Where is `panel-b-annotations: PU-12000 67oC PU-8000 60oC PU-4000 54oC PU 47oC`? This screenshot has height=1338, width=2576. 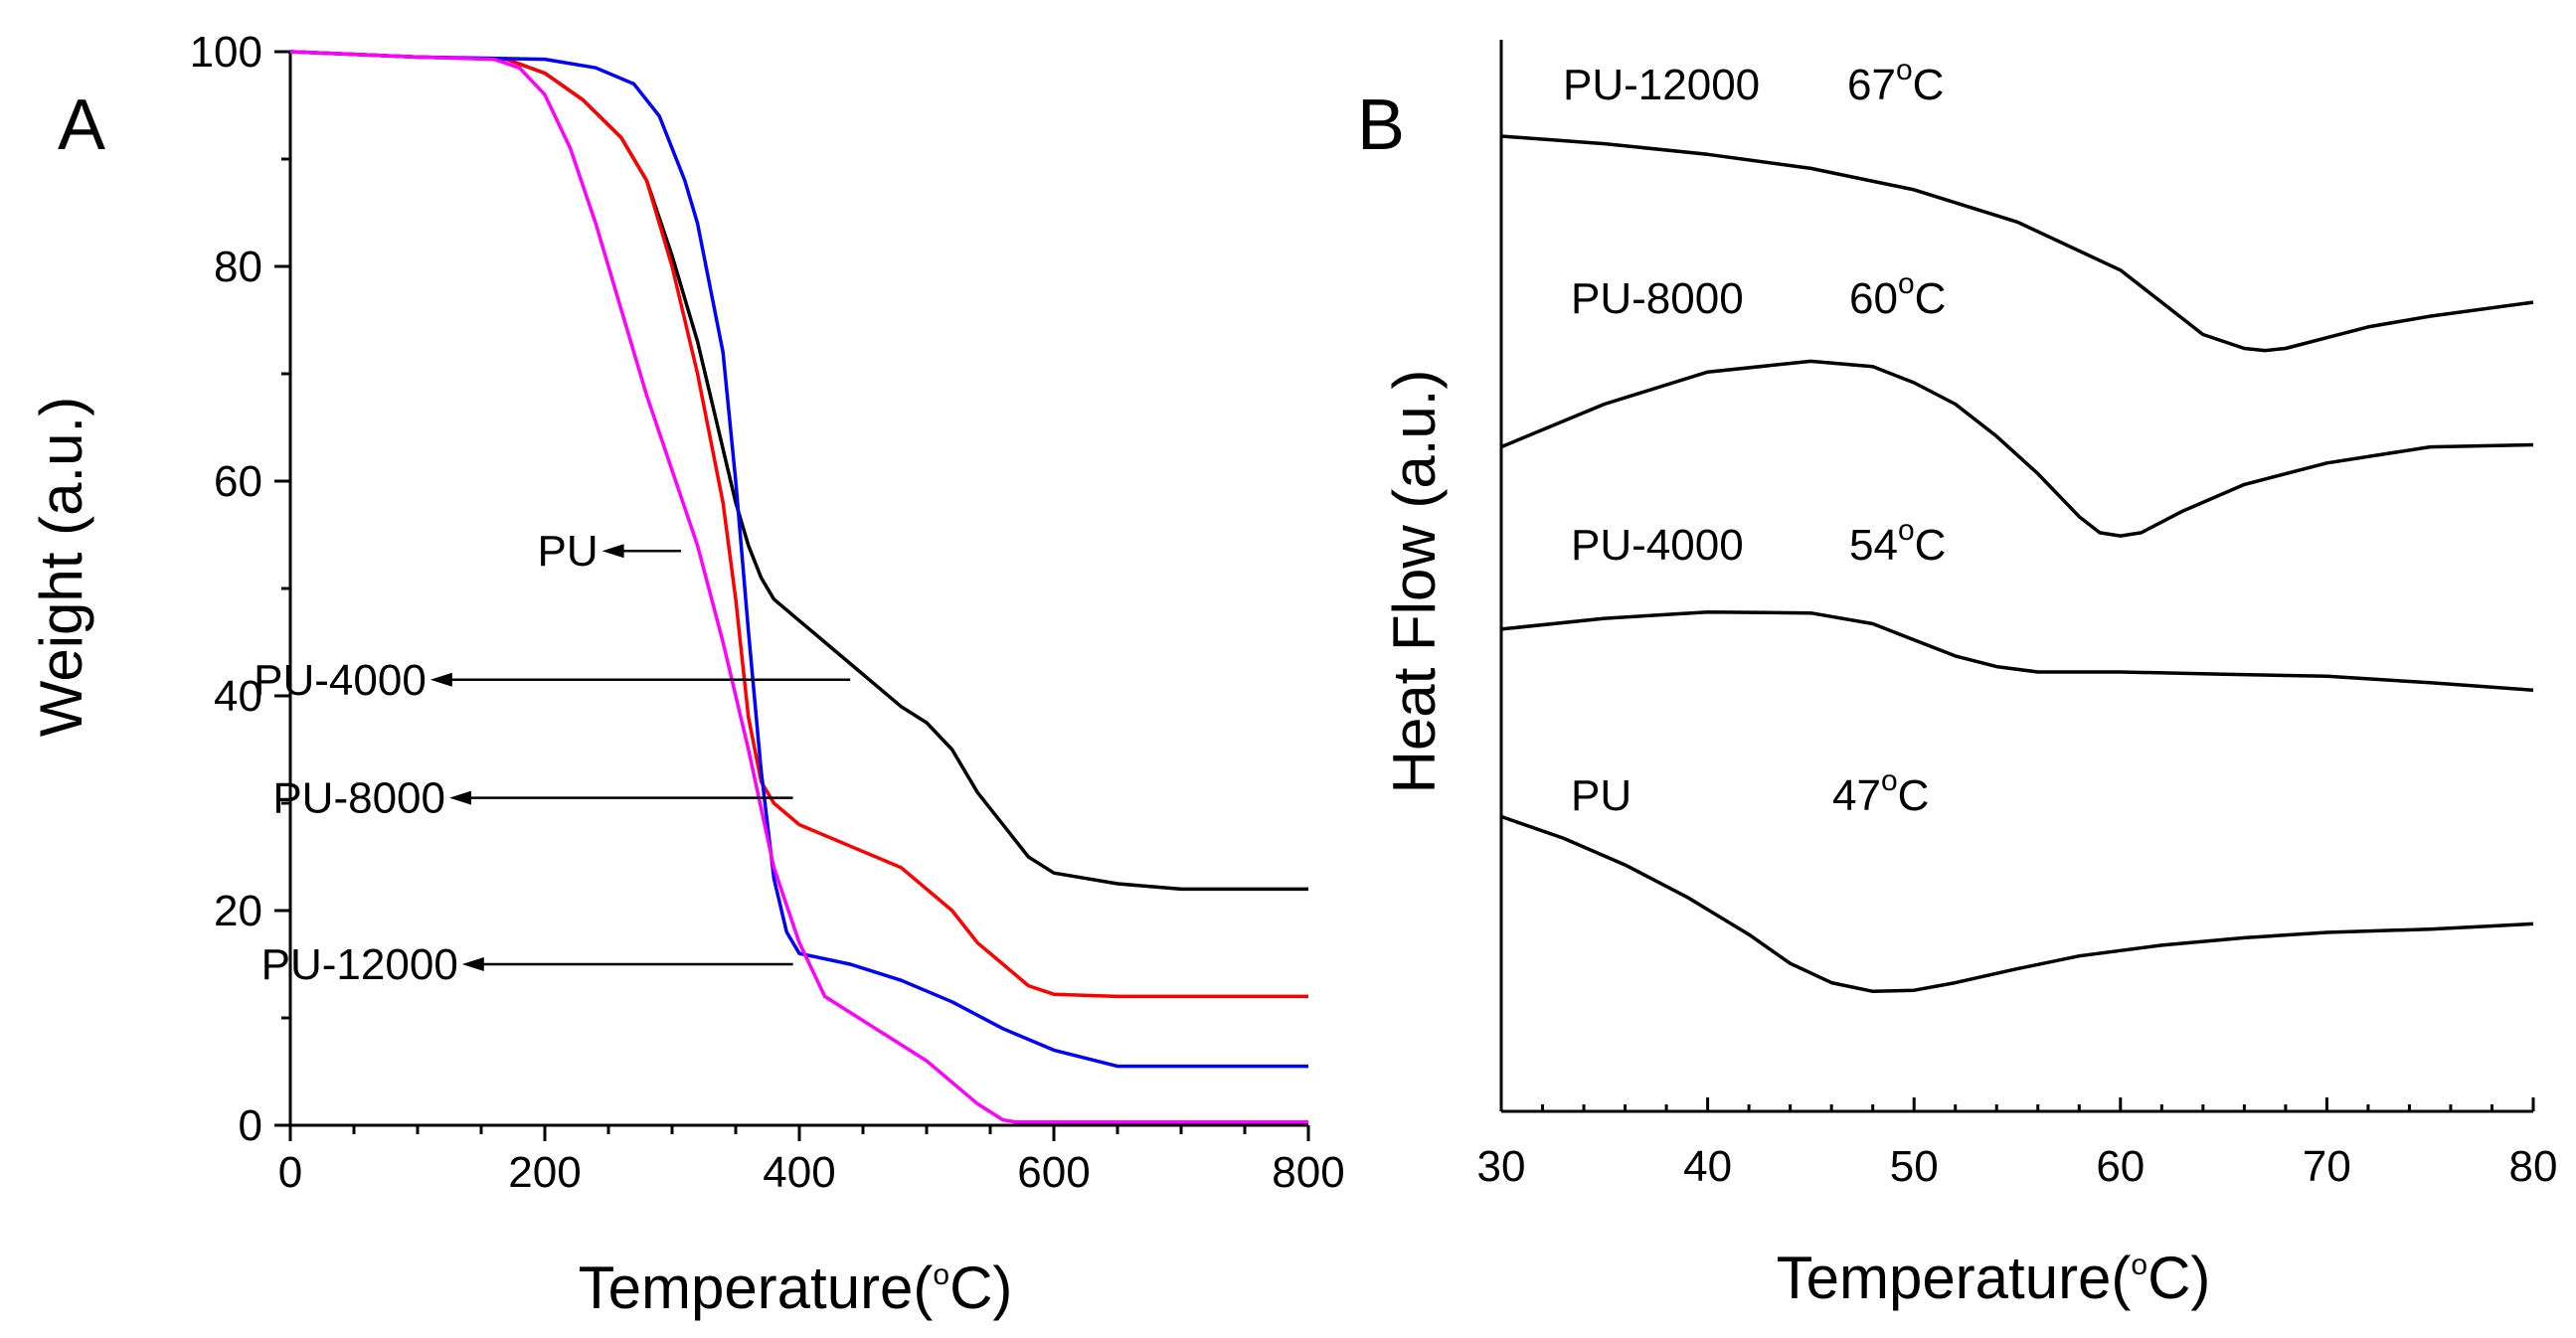
panel-b-annotations: PU-12000 67oC PU-8000 60oC PU-4000 54oC PU 47oC is located at coordinates (1754, 437).